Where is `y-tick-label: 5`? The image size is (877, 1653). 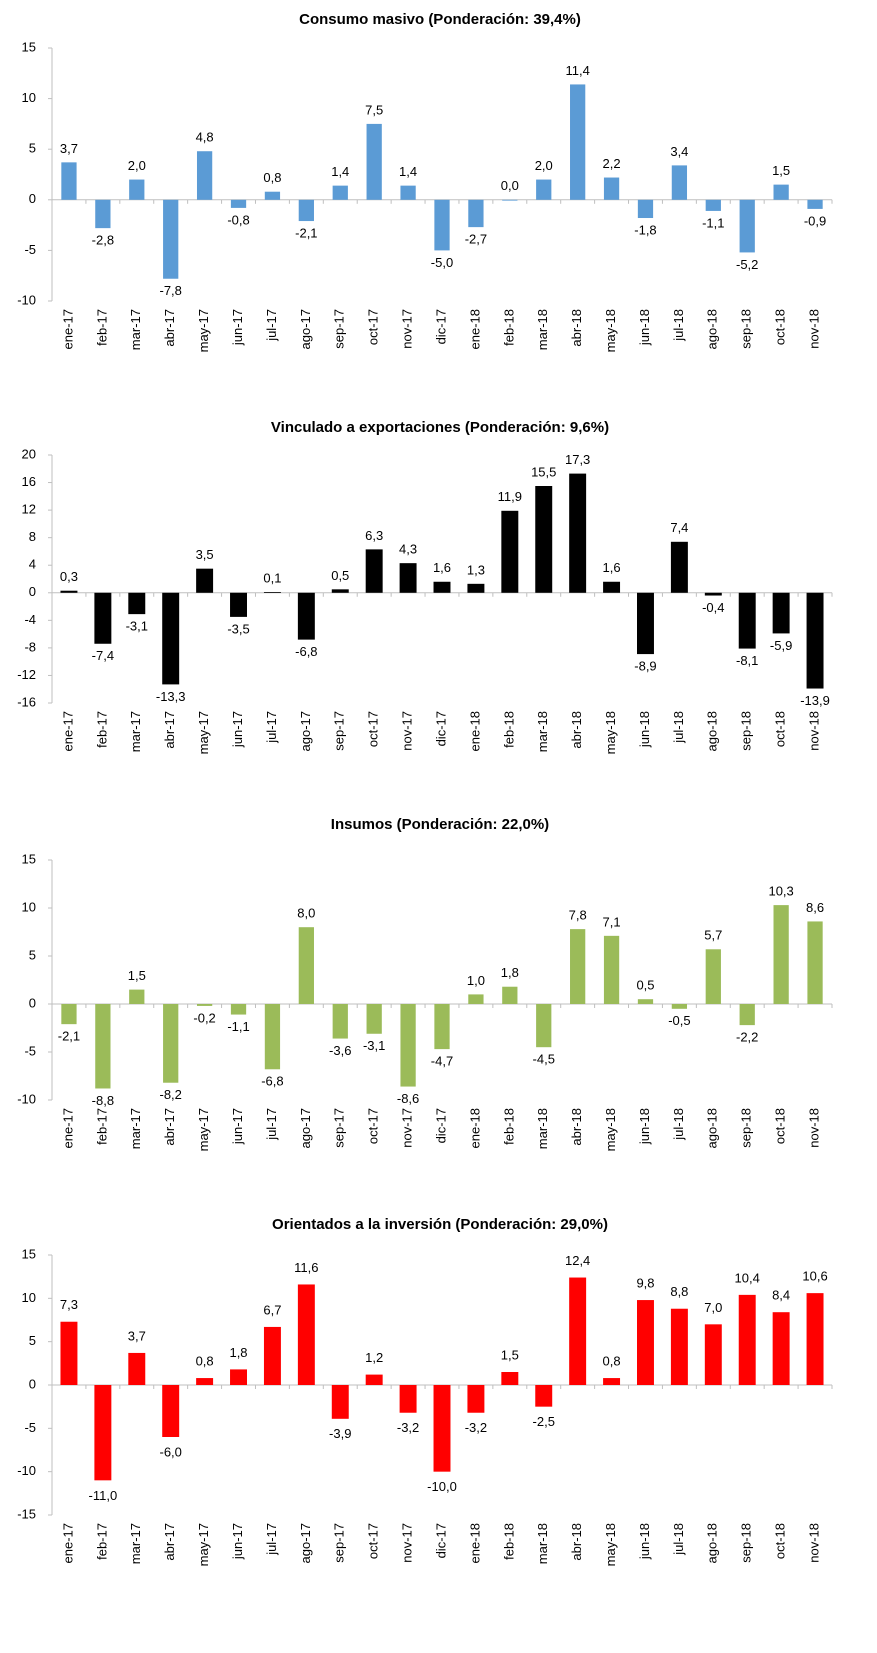
y-tick-label: 5 is located at coordinates (32, 1340).